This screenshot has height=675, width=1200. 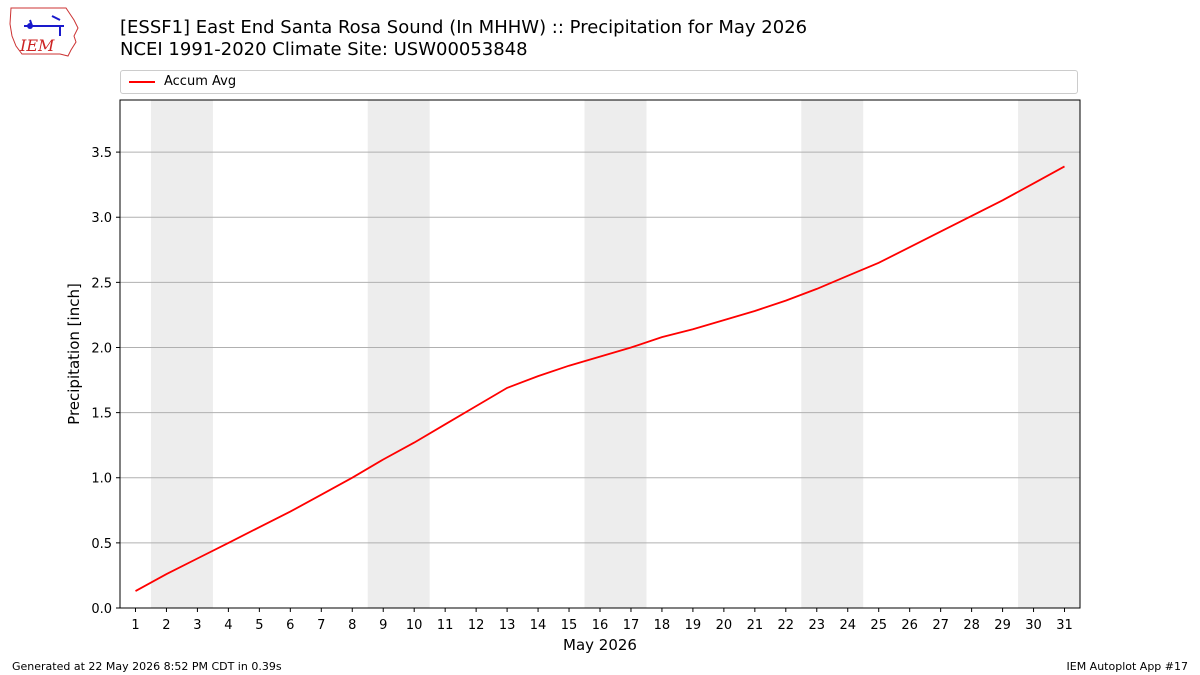 I want to click on x-tick-label: 3, so click(x=197, y=625).